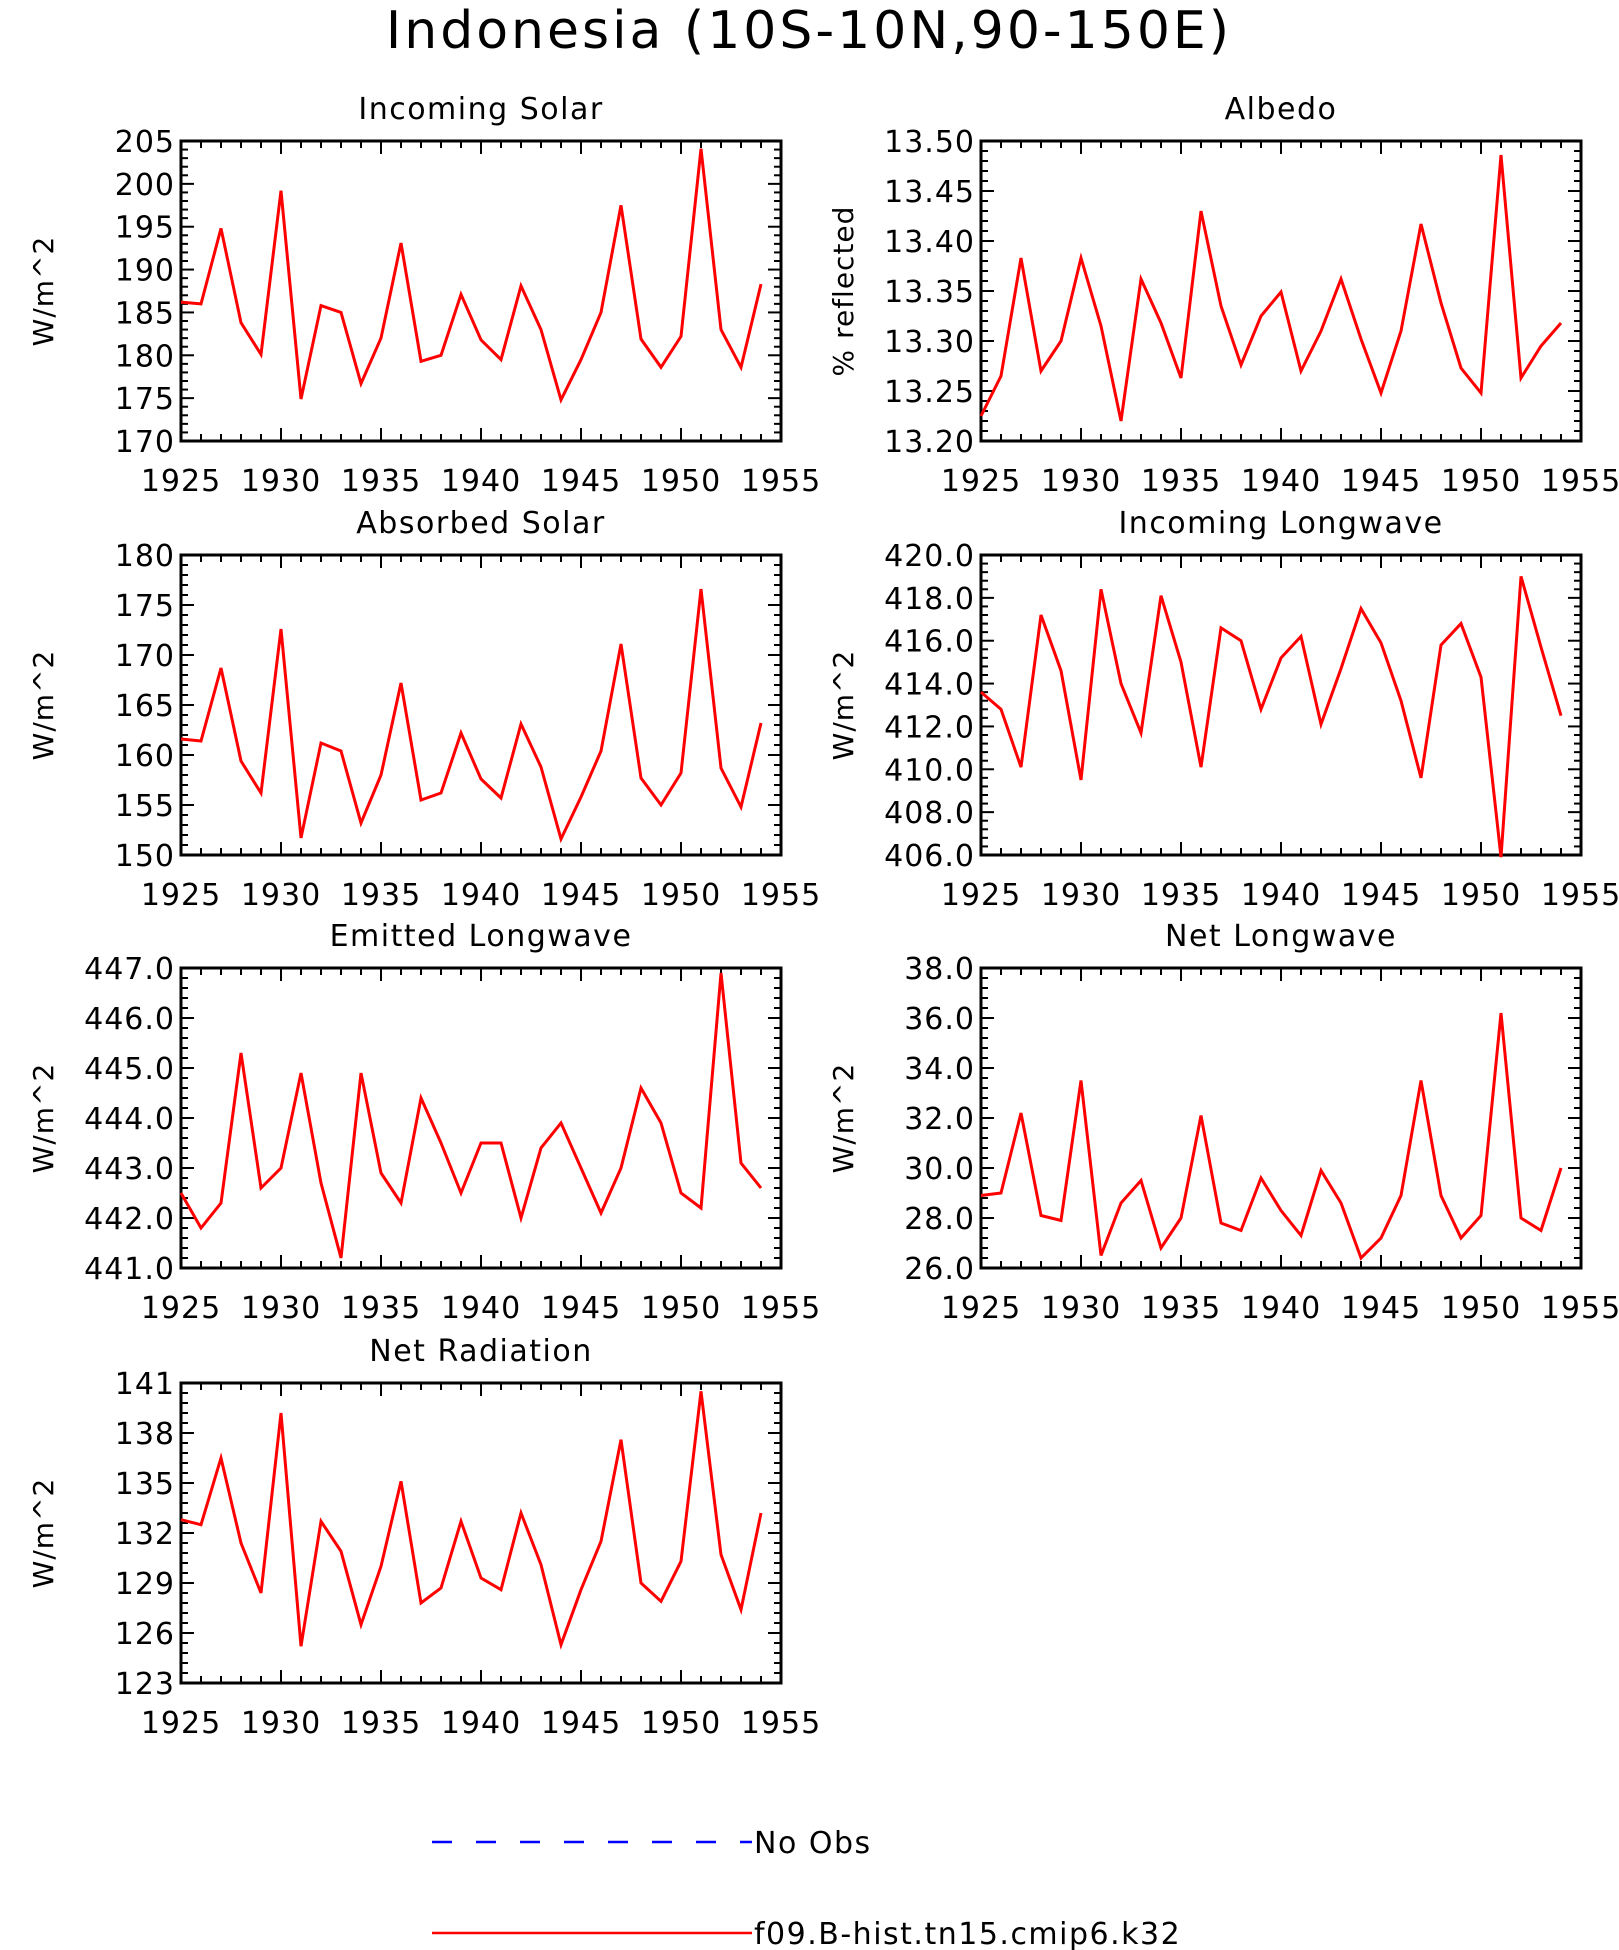  I want to click on y-tick-label: 447.0, so click(129, 969).